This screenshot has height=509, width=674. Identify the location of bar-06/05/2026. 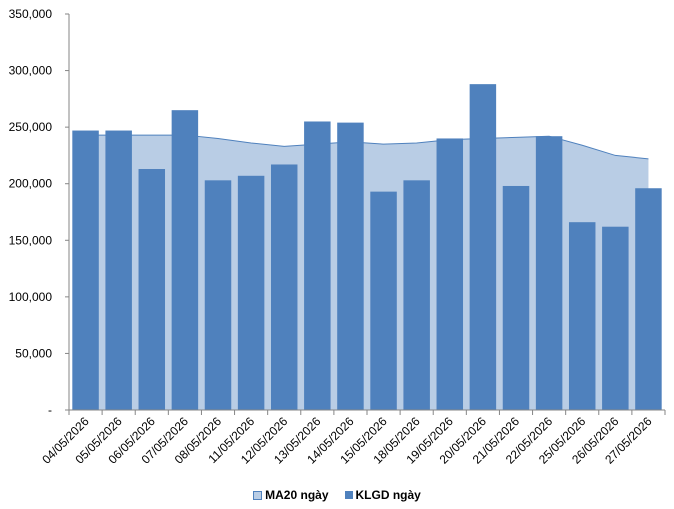
(152, 289).